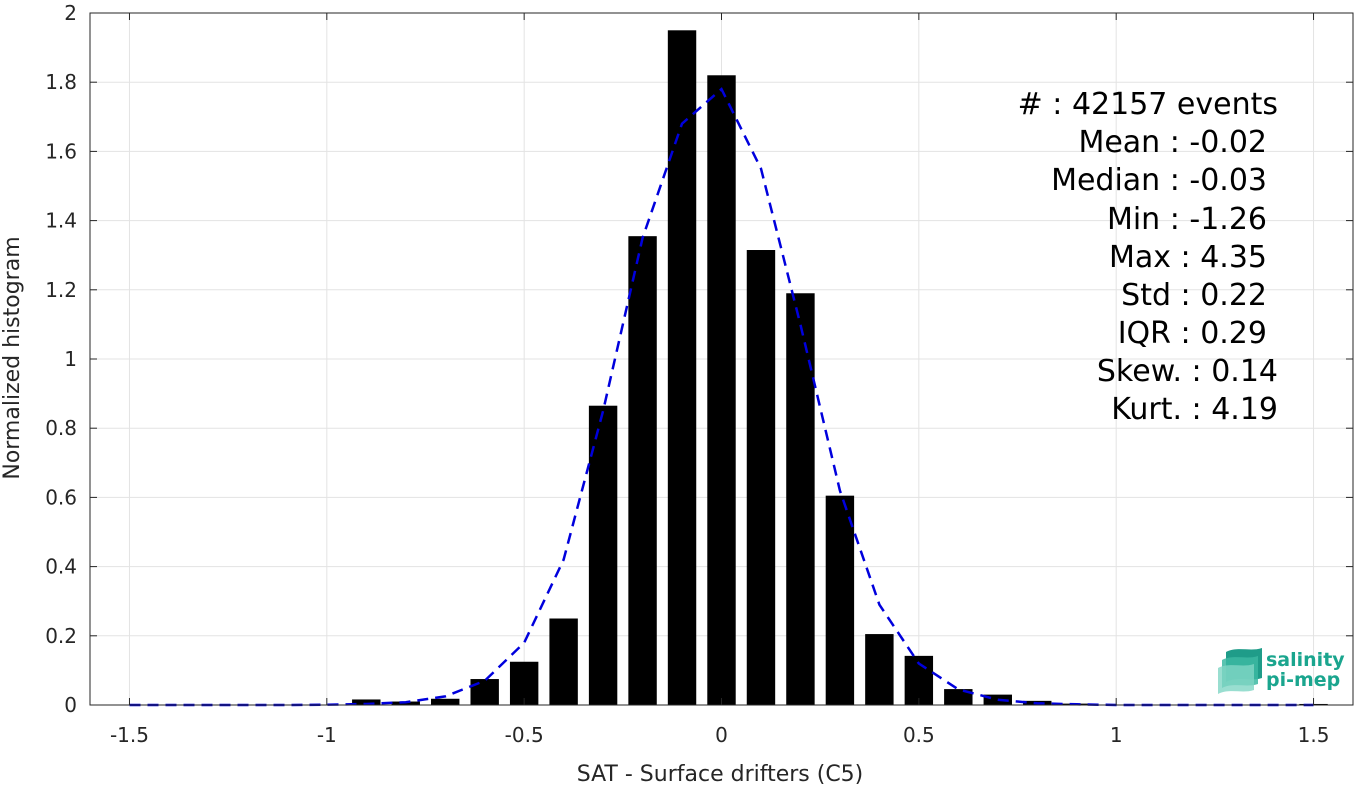 The height and width of the screenshot is (785, 1367). I want to click on stat-skew: Skew. : 0.14, so click(1187, 371).